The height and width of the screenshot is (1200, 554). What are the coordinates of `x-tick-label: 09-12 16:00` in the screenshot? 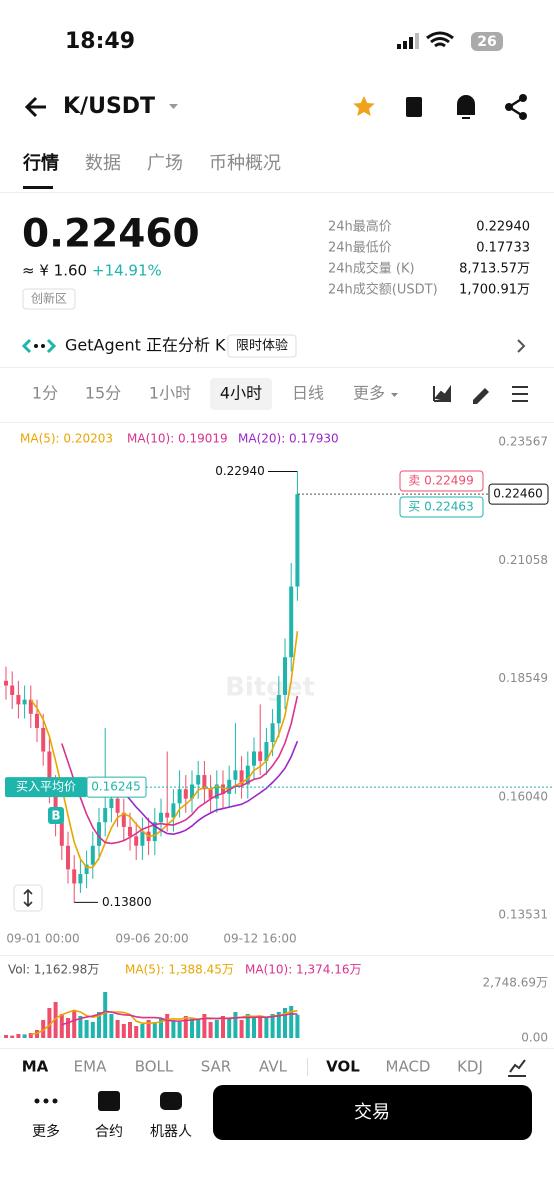 It's located at (259, 939).